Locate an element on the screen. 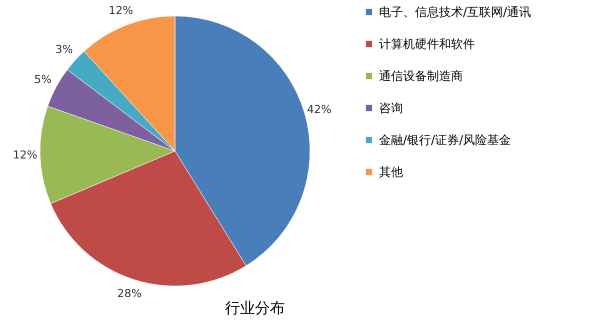 The height and width of the screenshot is (328, 593). data-label: 5% is located at coordinates (43, 79).